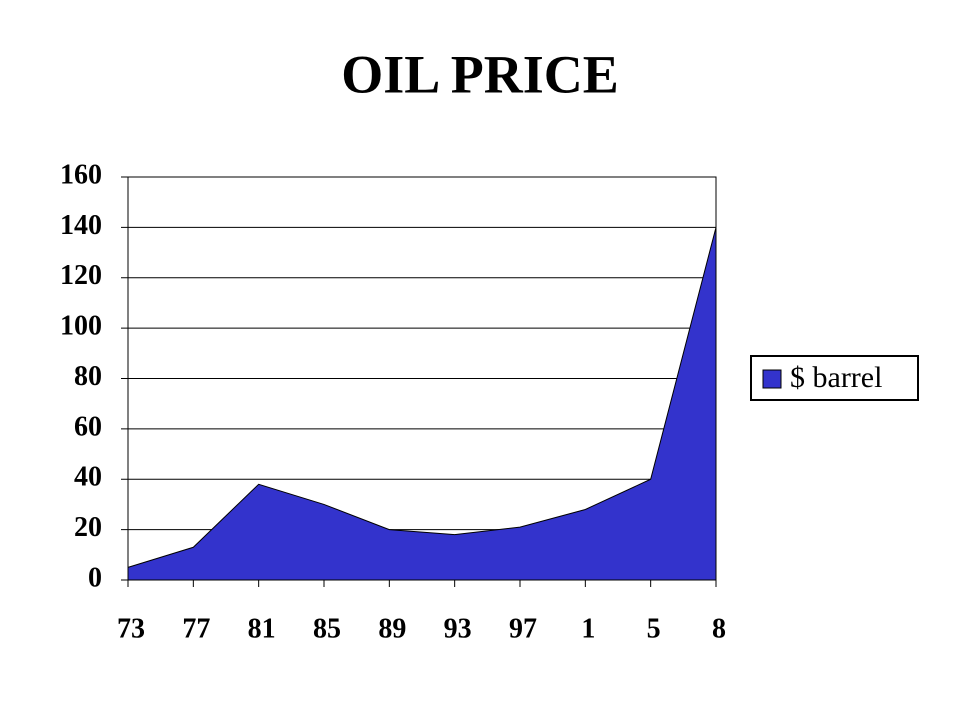  Describe the element at coordinates (588, 628) in the screenshot. I see `x-tick-label: 1` at that location.